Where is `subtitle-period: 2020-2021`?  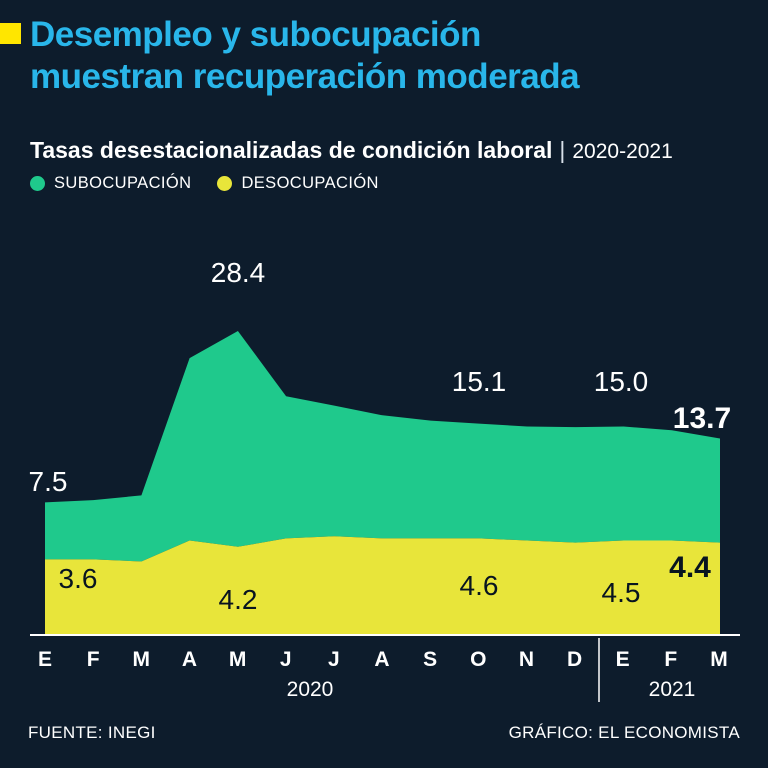
subtitle-period: 2020-2021 is located at coordinates (622, 151).